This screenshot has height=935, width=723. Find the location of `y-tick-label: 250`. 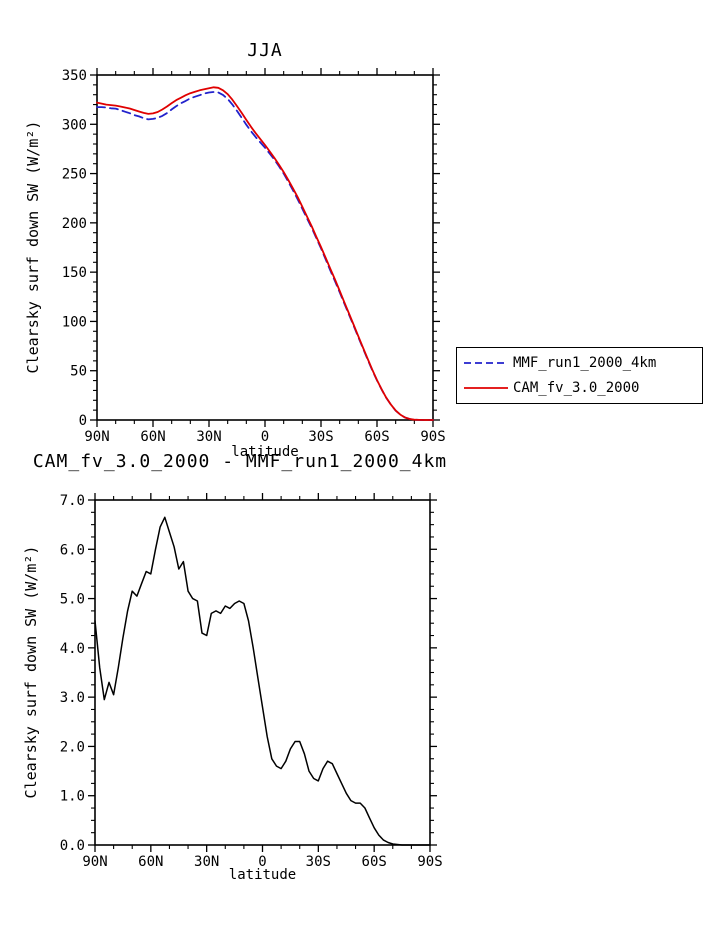

y-tick-label: 250 is located at coordinates (74, 175).